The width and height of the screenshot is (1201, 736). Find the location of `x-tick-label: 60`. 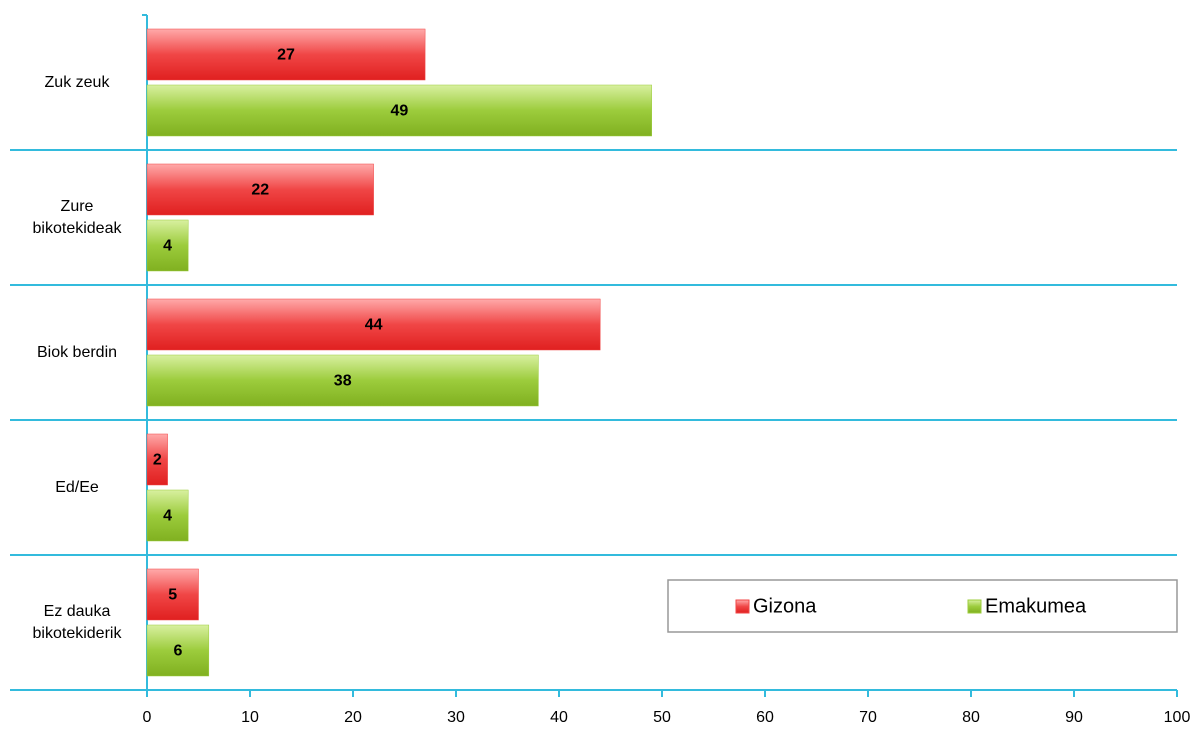

x-tick-label: 60 is located at coordinates (765, 717).